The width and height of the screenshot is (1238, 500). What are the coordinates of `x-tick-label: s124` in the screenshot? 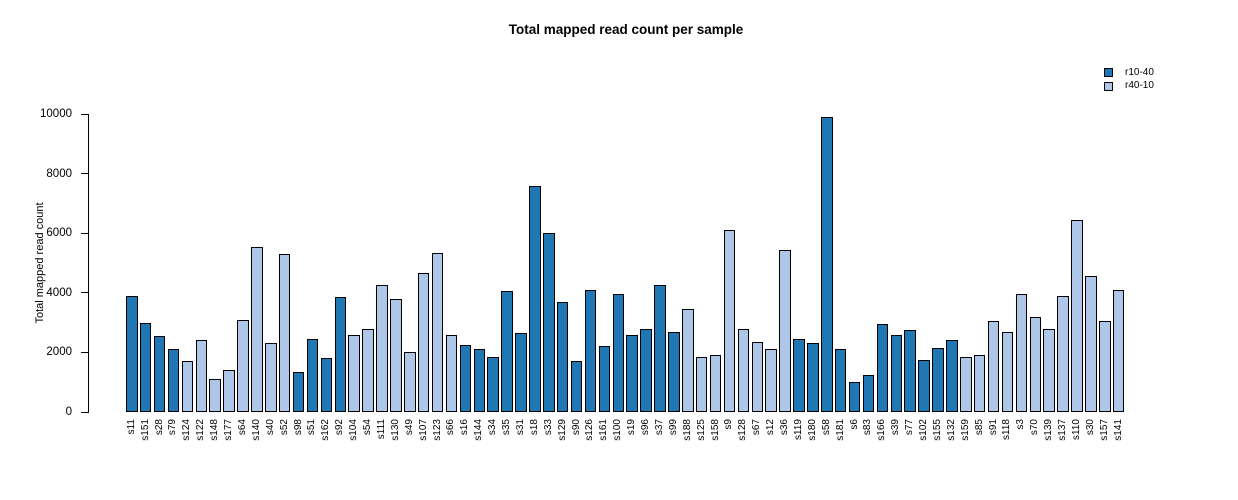 It's located at (187, 430).